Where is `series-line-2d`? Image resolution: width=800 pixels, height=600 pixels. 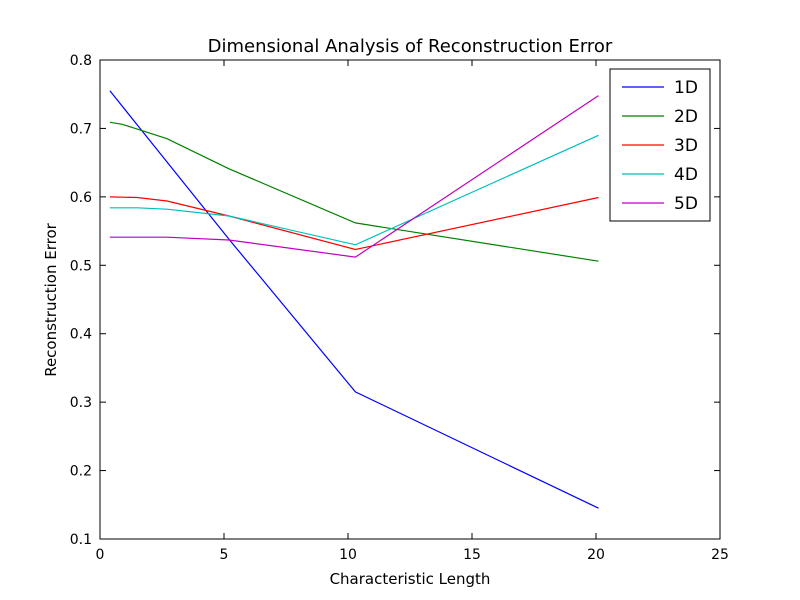
series-line-2d is located at coordinates (354, 191).